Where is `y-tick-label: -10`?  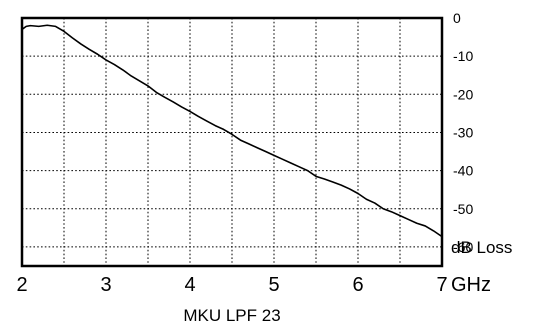 y-tick-label: -10 is located at coordinates (463, 56).